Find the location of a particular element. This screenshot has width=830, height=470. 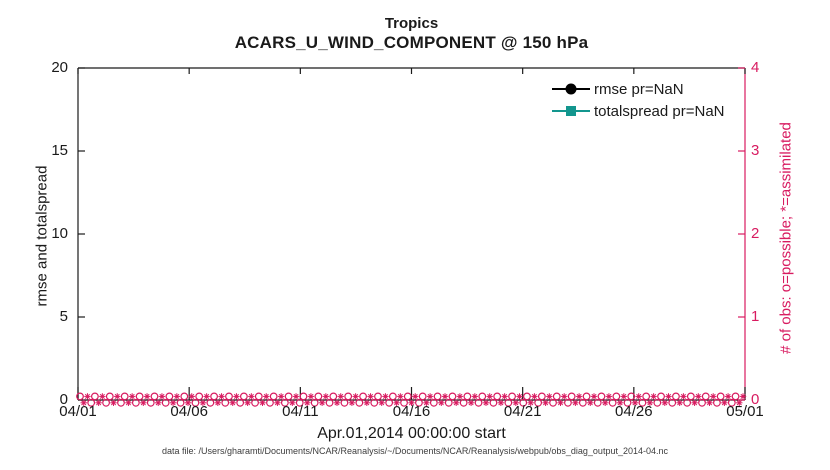

legend-label-totalspread: totalspread pr=NaN is located at coordinates (659, 111).